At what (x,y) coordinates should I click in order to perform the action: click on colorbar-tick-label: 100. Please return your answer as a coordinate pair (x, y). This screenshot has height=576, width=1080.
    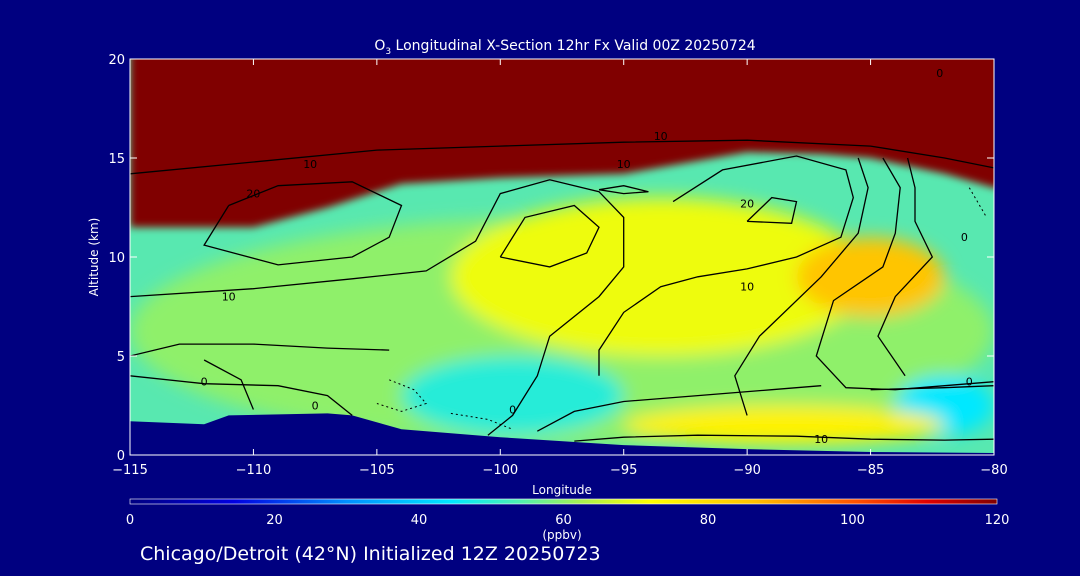
    Looking at the image, I should click on (852, 520).